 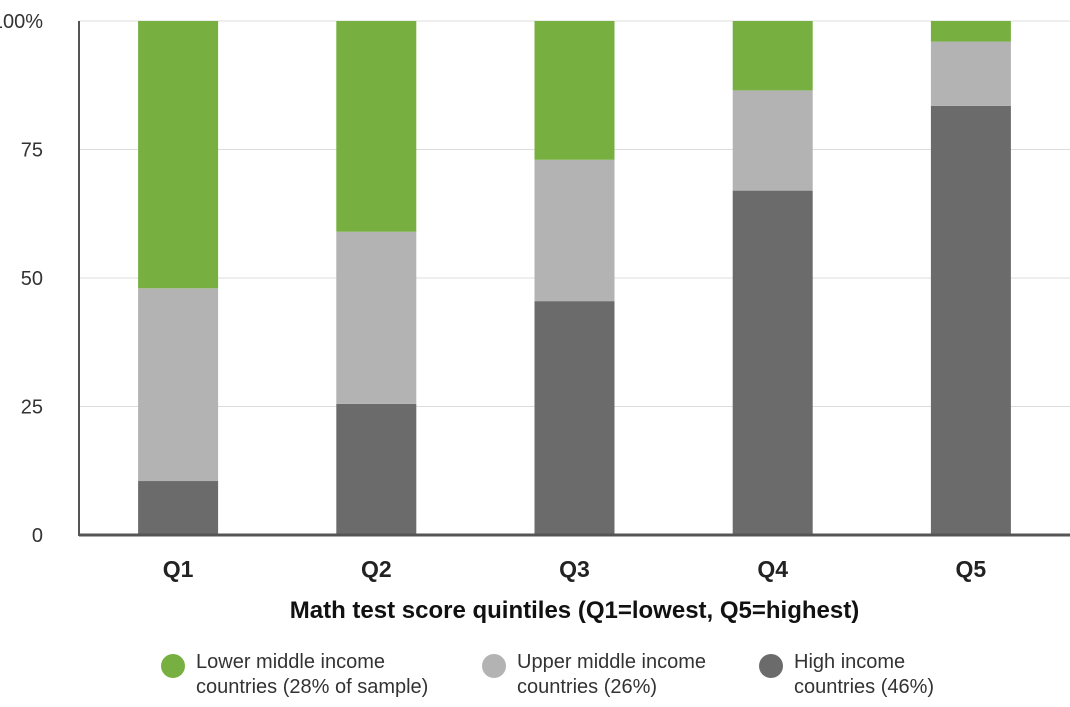 I want to click on legend-item-upper-middle-income: Upper middle income countries (26%), so click(x=594, y=675).